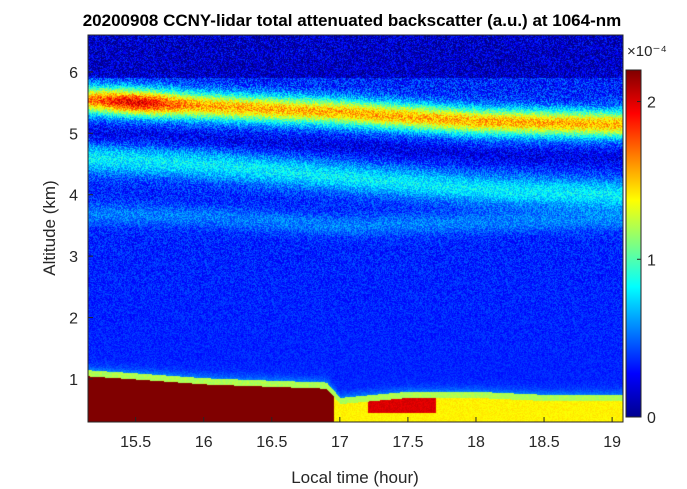 The image size is (687, 489). Describe the element at coordinates (73, 380) in the screenshot. I see `y-tick-label: 1` at that location.